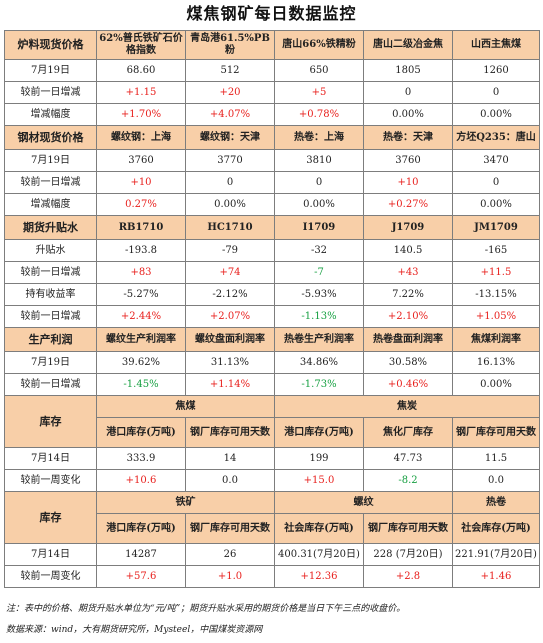 The image size is (543, 643). What do you see at coordinates (185, 406) in the screenshot?
I see `stock1-group-header: 焦煤` at bounding box center [185, 406].